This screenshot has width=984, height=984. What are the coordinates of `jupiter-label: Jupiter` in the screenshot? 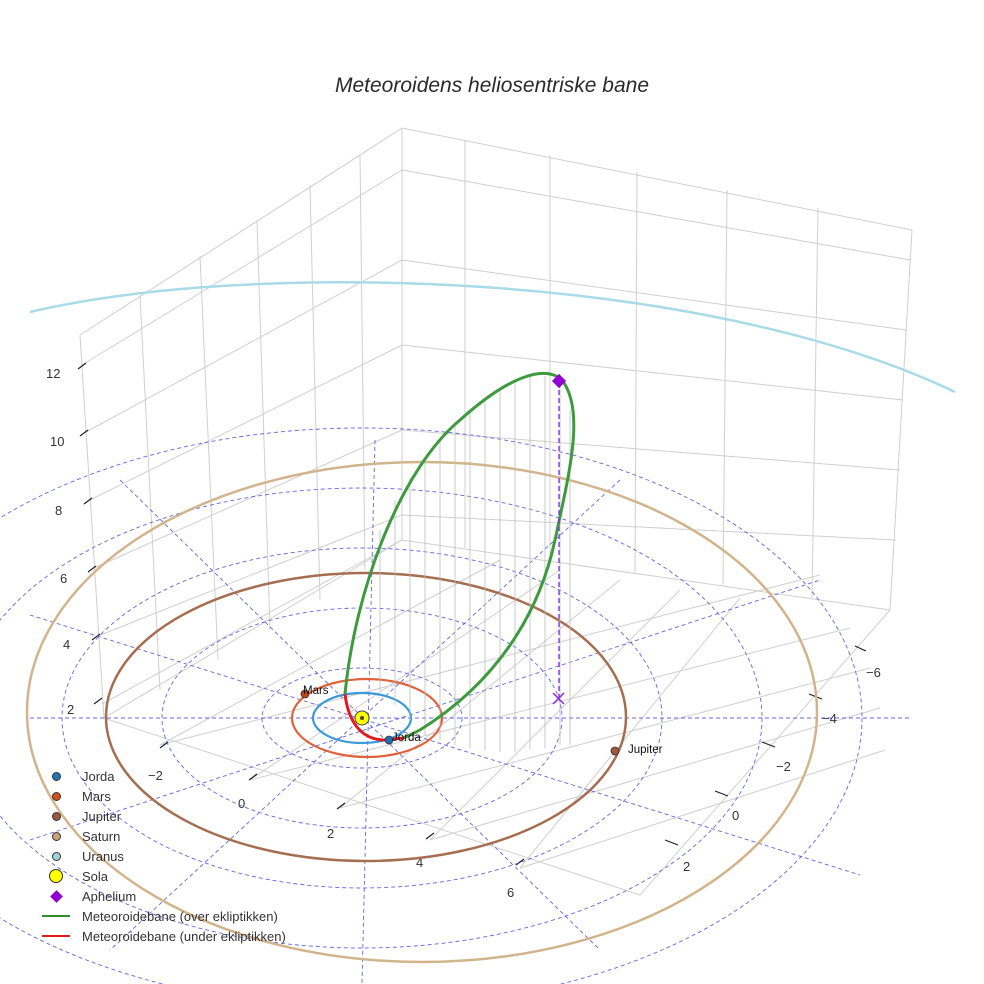 It's located at (645, 750).